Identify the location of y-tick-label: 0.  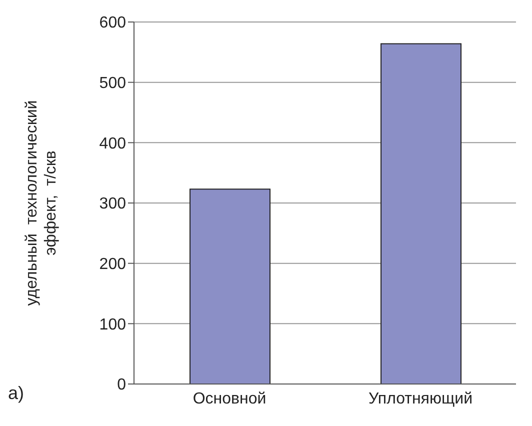
(121, 385).